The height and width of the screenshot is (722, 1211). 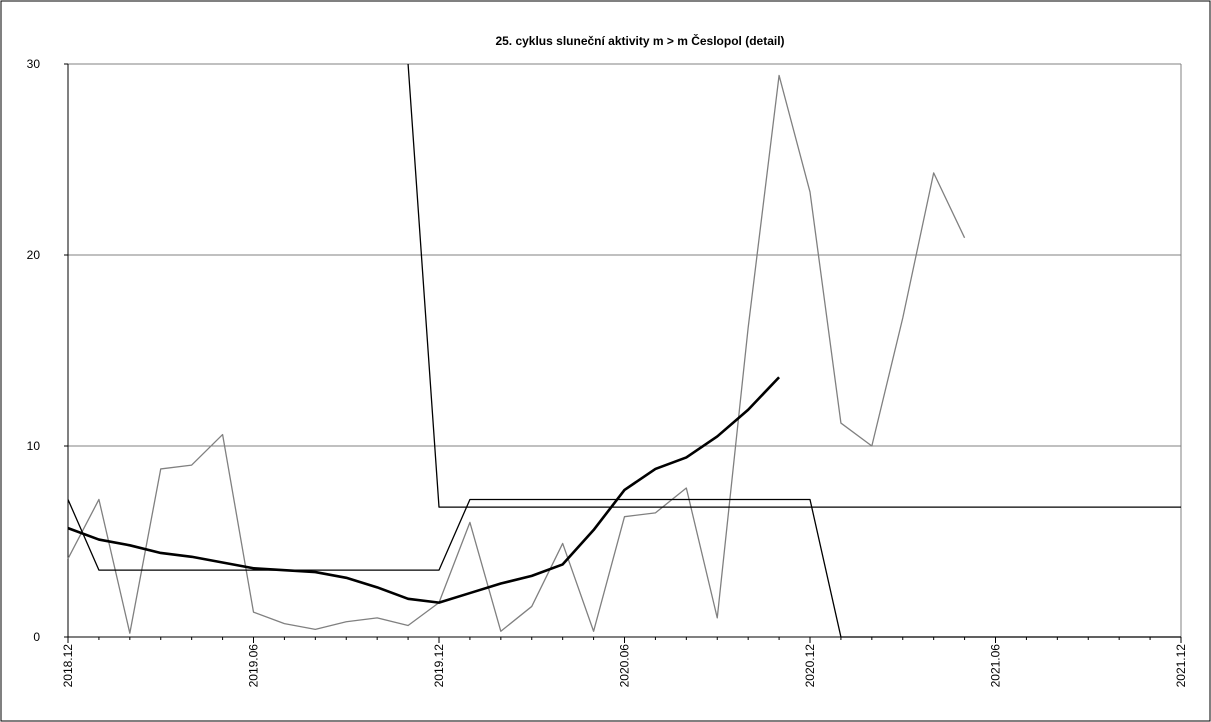 I want to click on x-tick-label: 2020.06, so click(x=625, y=666).